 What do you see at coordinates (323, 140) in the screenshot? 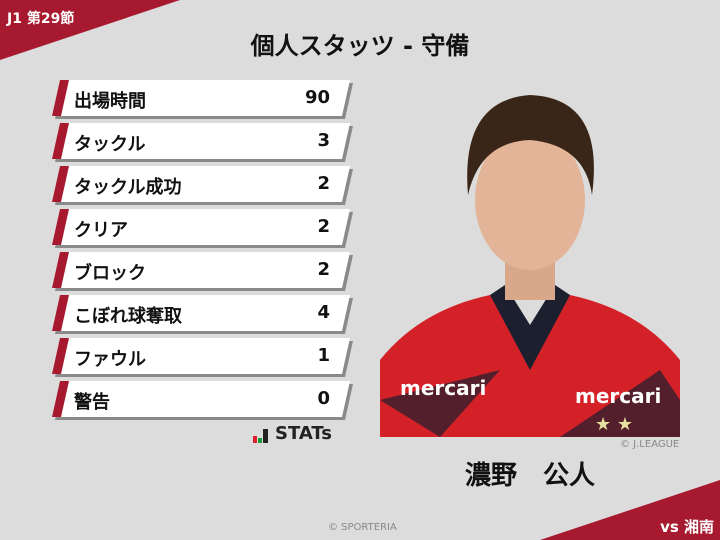
I see `stat-value: 3` at bounding box center [323, 140].